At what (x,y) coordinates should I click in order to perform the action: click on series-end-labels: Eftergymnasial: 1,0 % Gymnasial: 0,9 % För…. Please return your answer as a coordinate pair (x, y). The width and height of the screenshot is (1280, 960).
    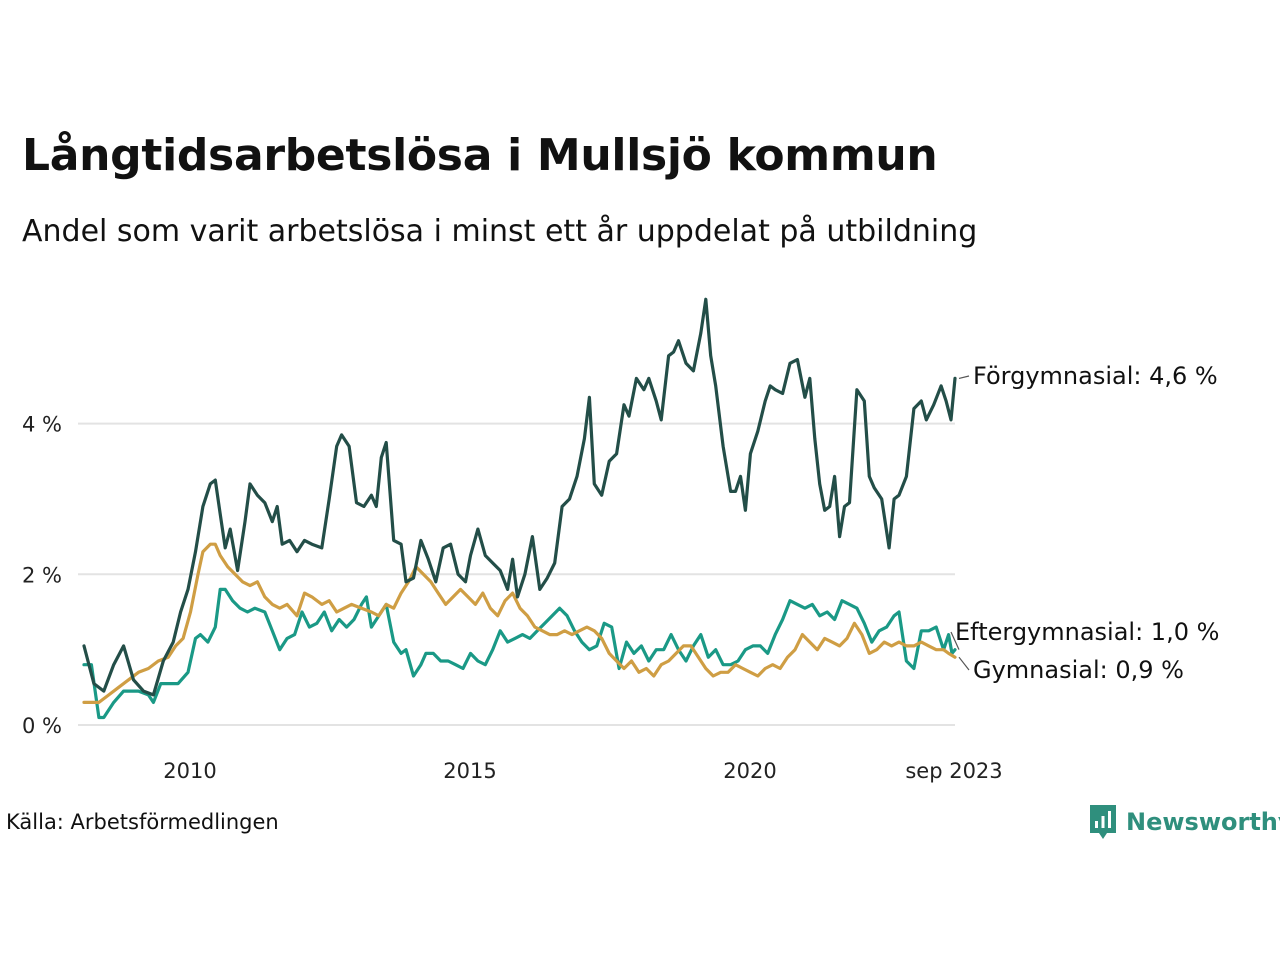
    Looking at the image, I should click on (1084, 523).